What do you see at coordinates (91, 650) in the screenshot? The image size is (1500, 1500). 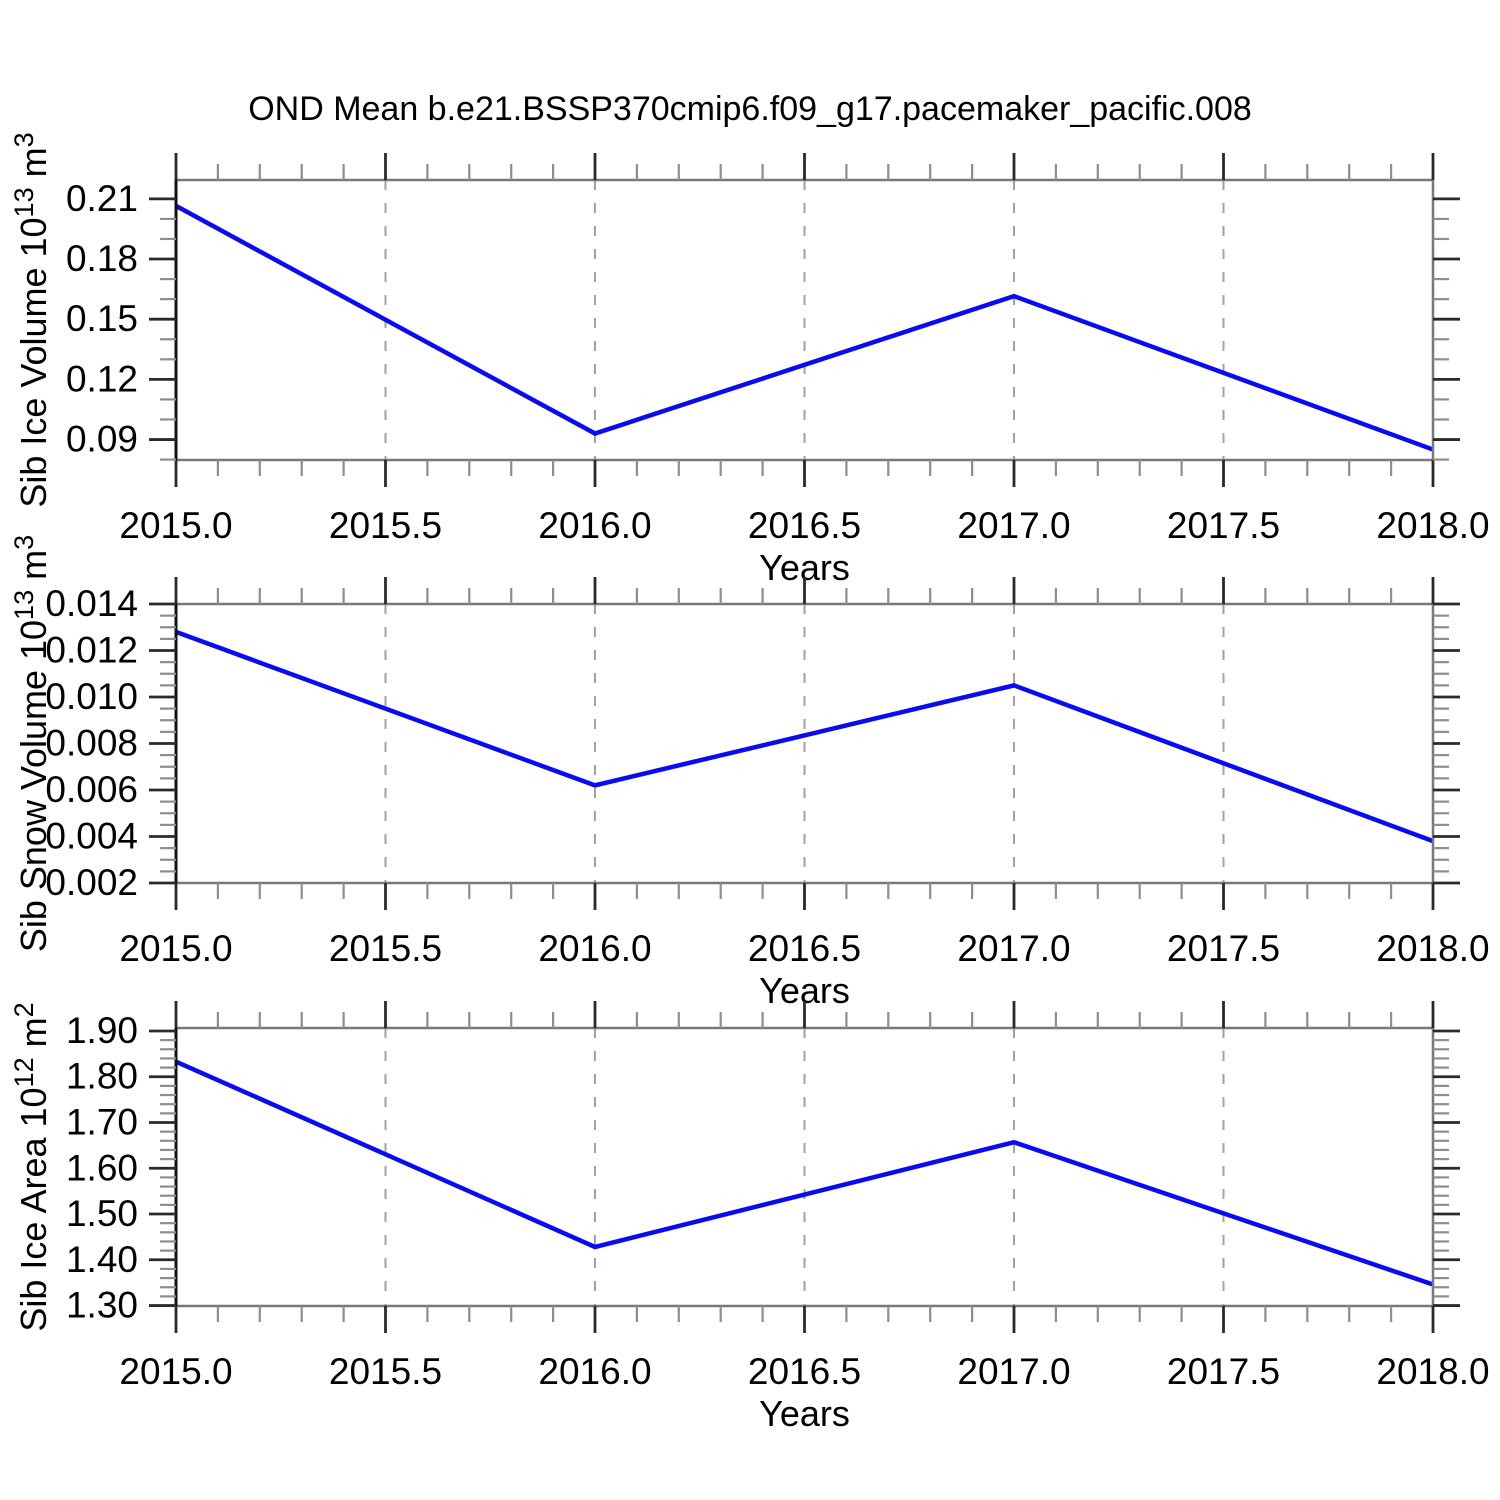 I see `y-tick-label: 0.012` at bounding box center [91, 650].